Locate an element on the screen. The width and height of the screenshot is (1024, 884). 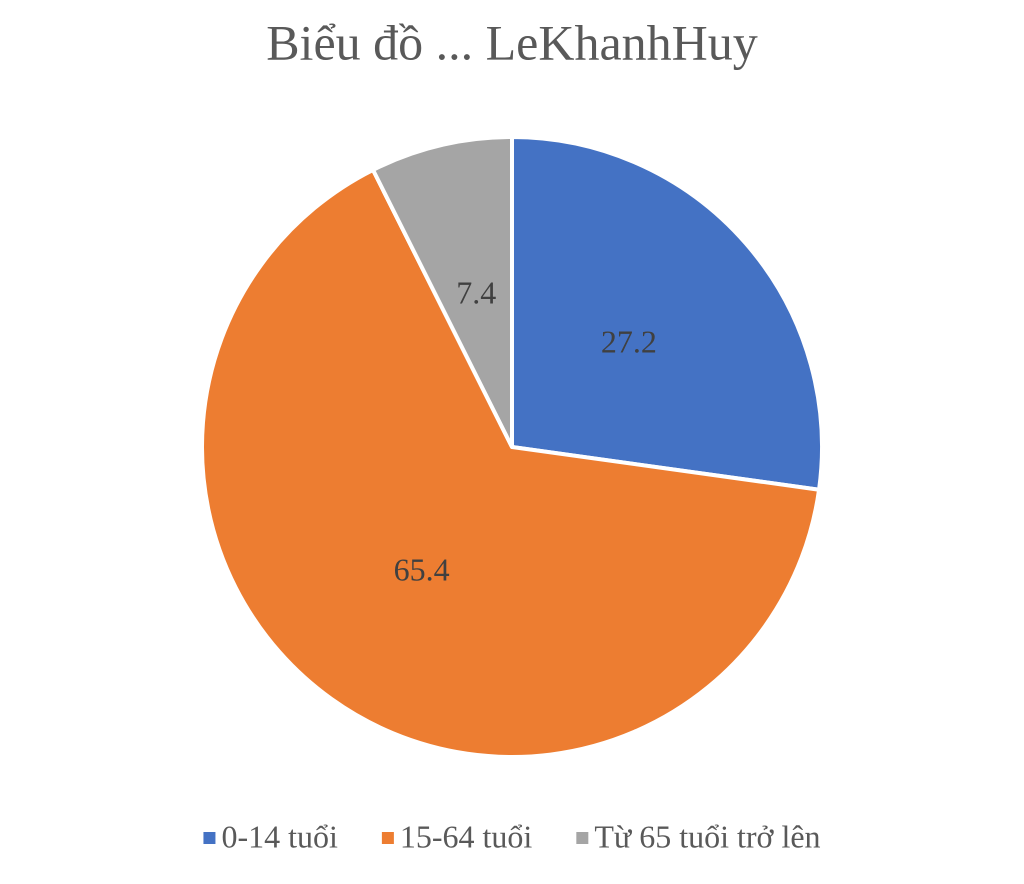
legend-label: Từ 65 tuổi trở lên is located at coordinates (707, 836).